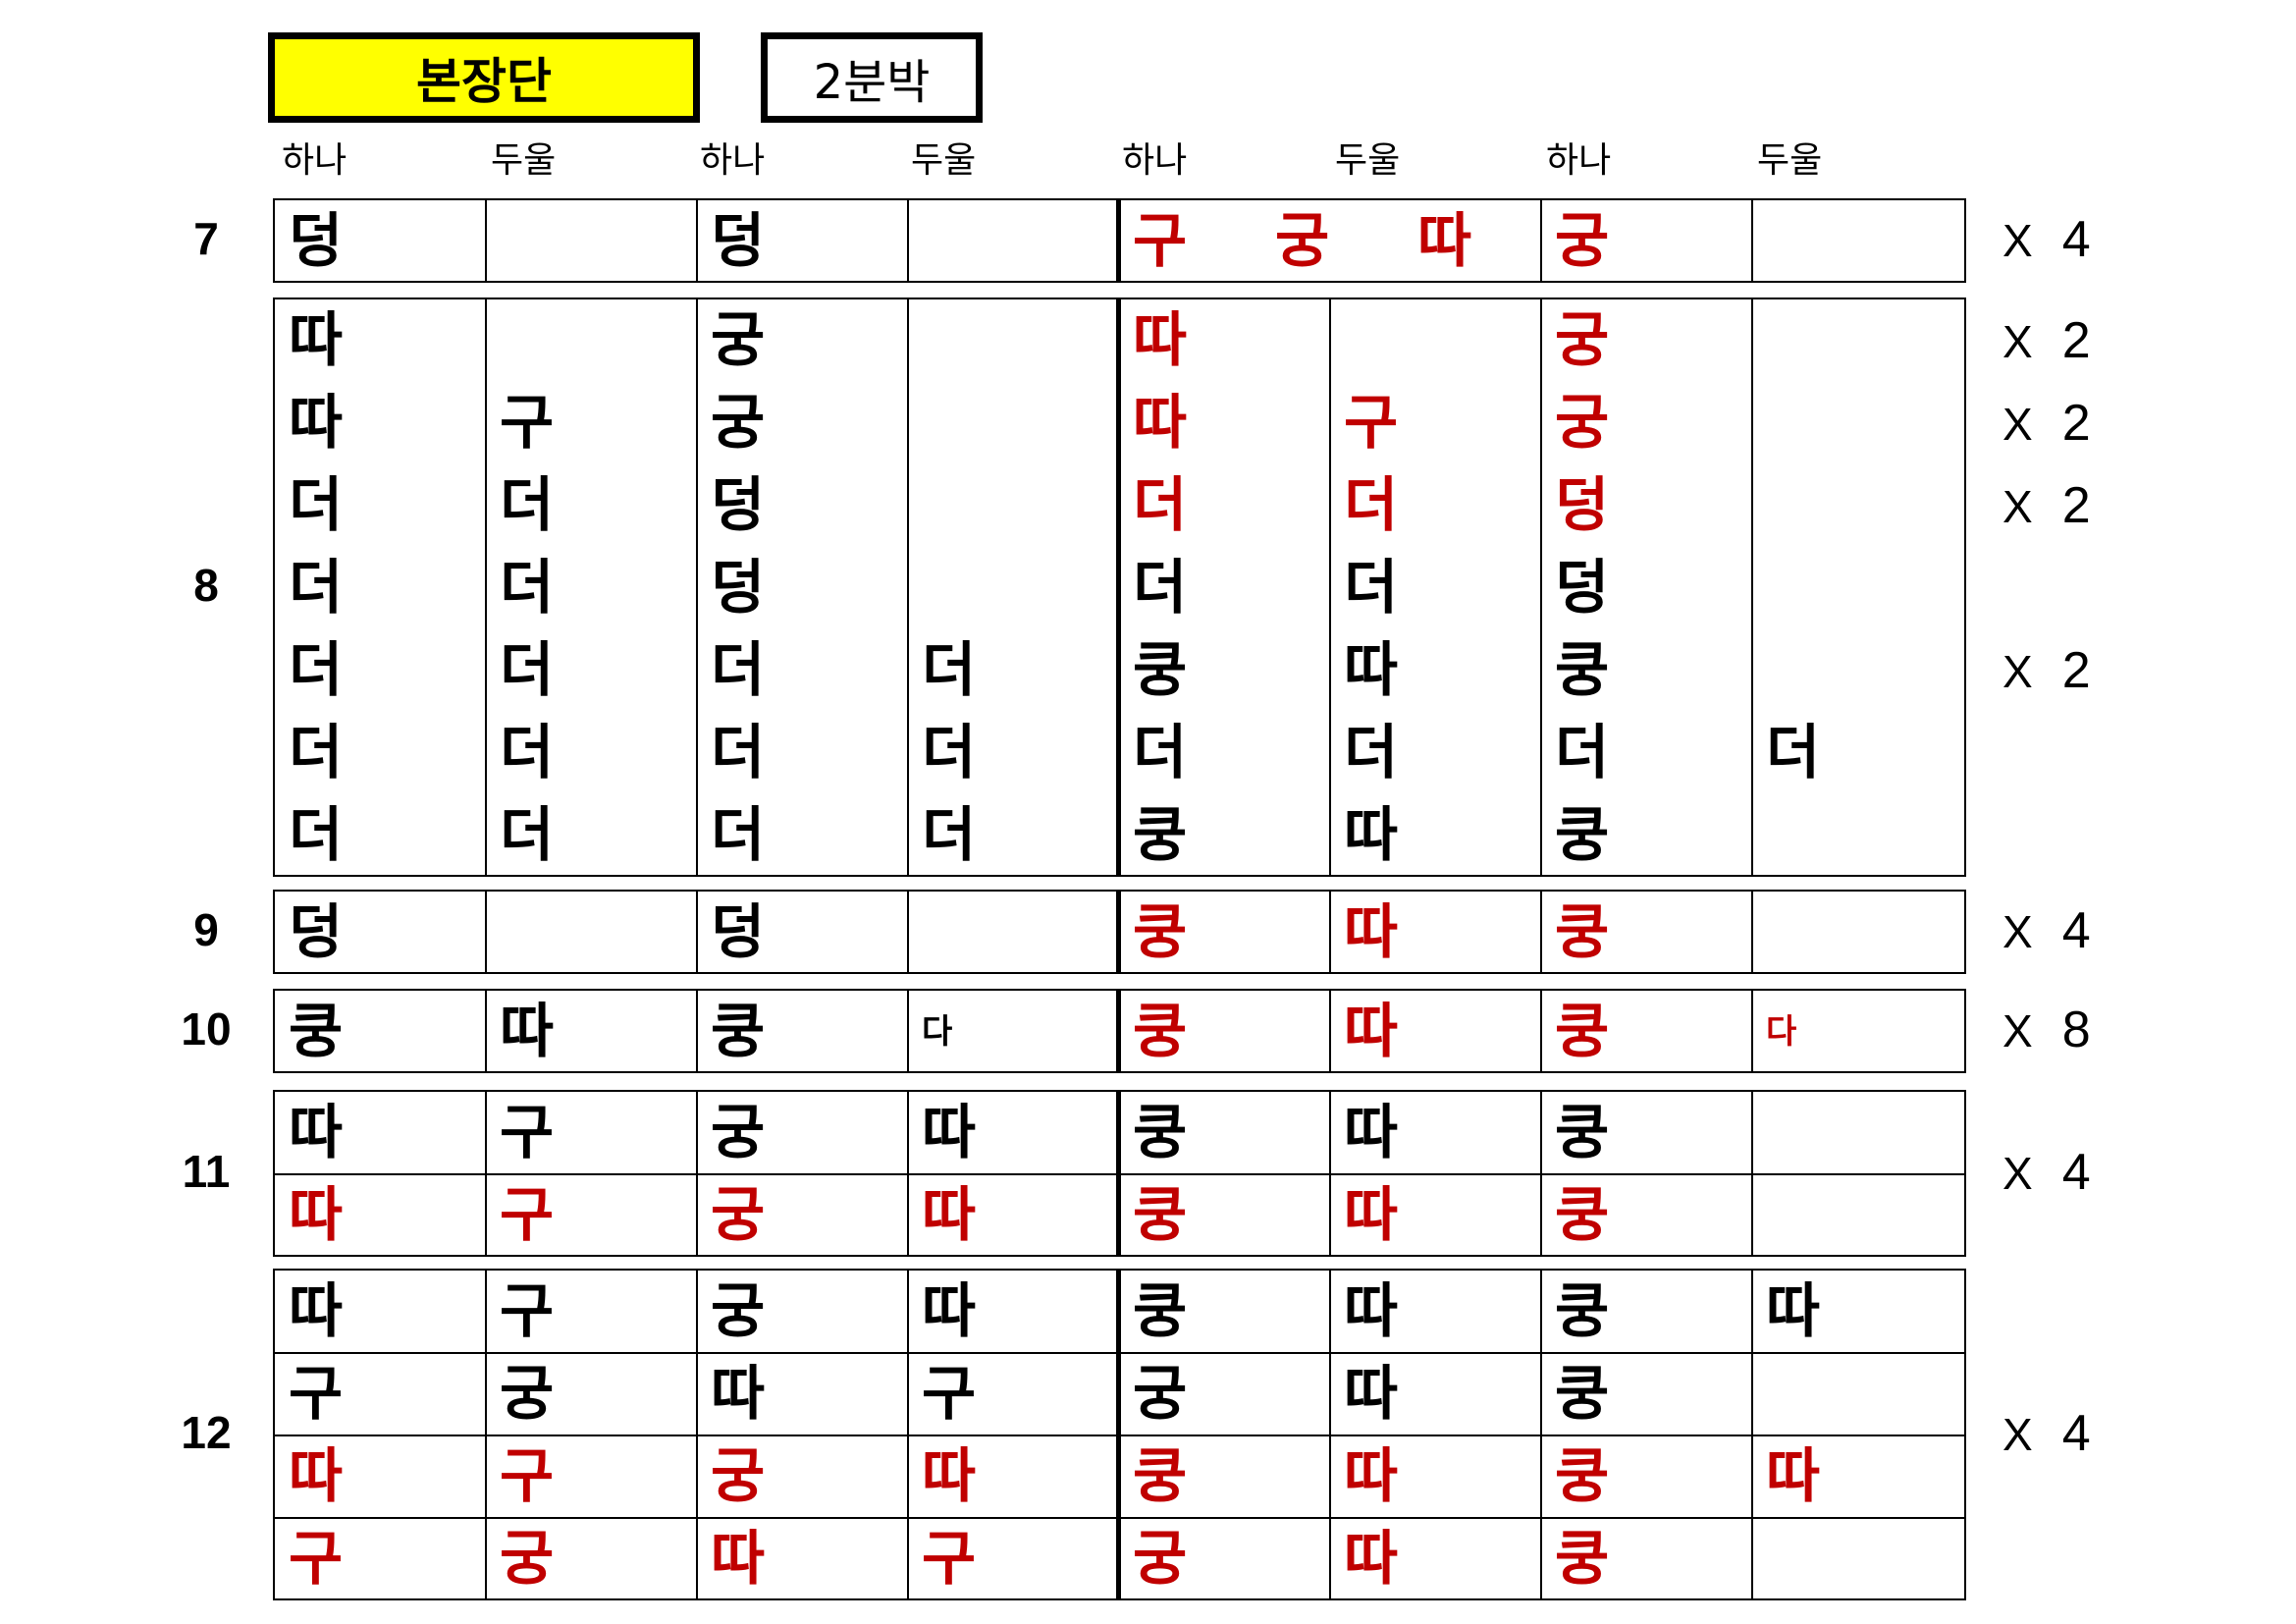  Describe the element at coordinates (1119, 1435) in the screenshot. I see `row-divider` at that location.